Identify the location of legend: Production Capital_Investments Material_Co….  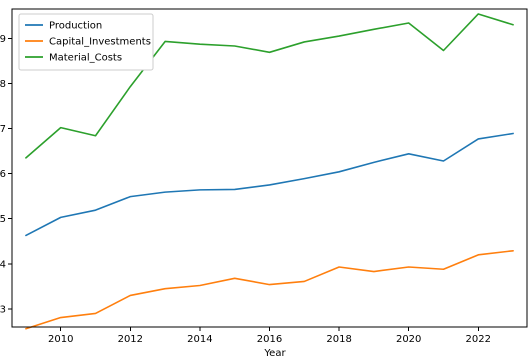
(86, 42).